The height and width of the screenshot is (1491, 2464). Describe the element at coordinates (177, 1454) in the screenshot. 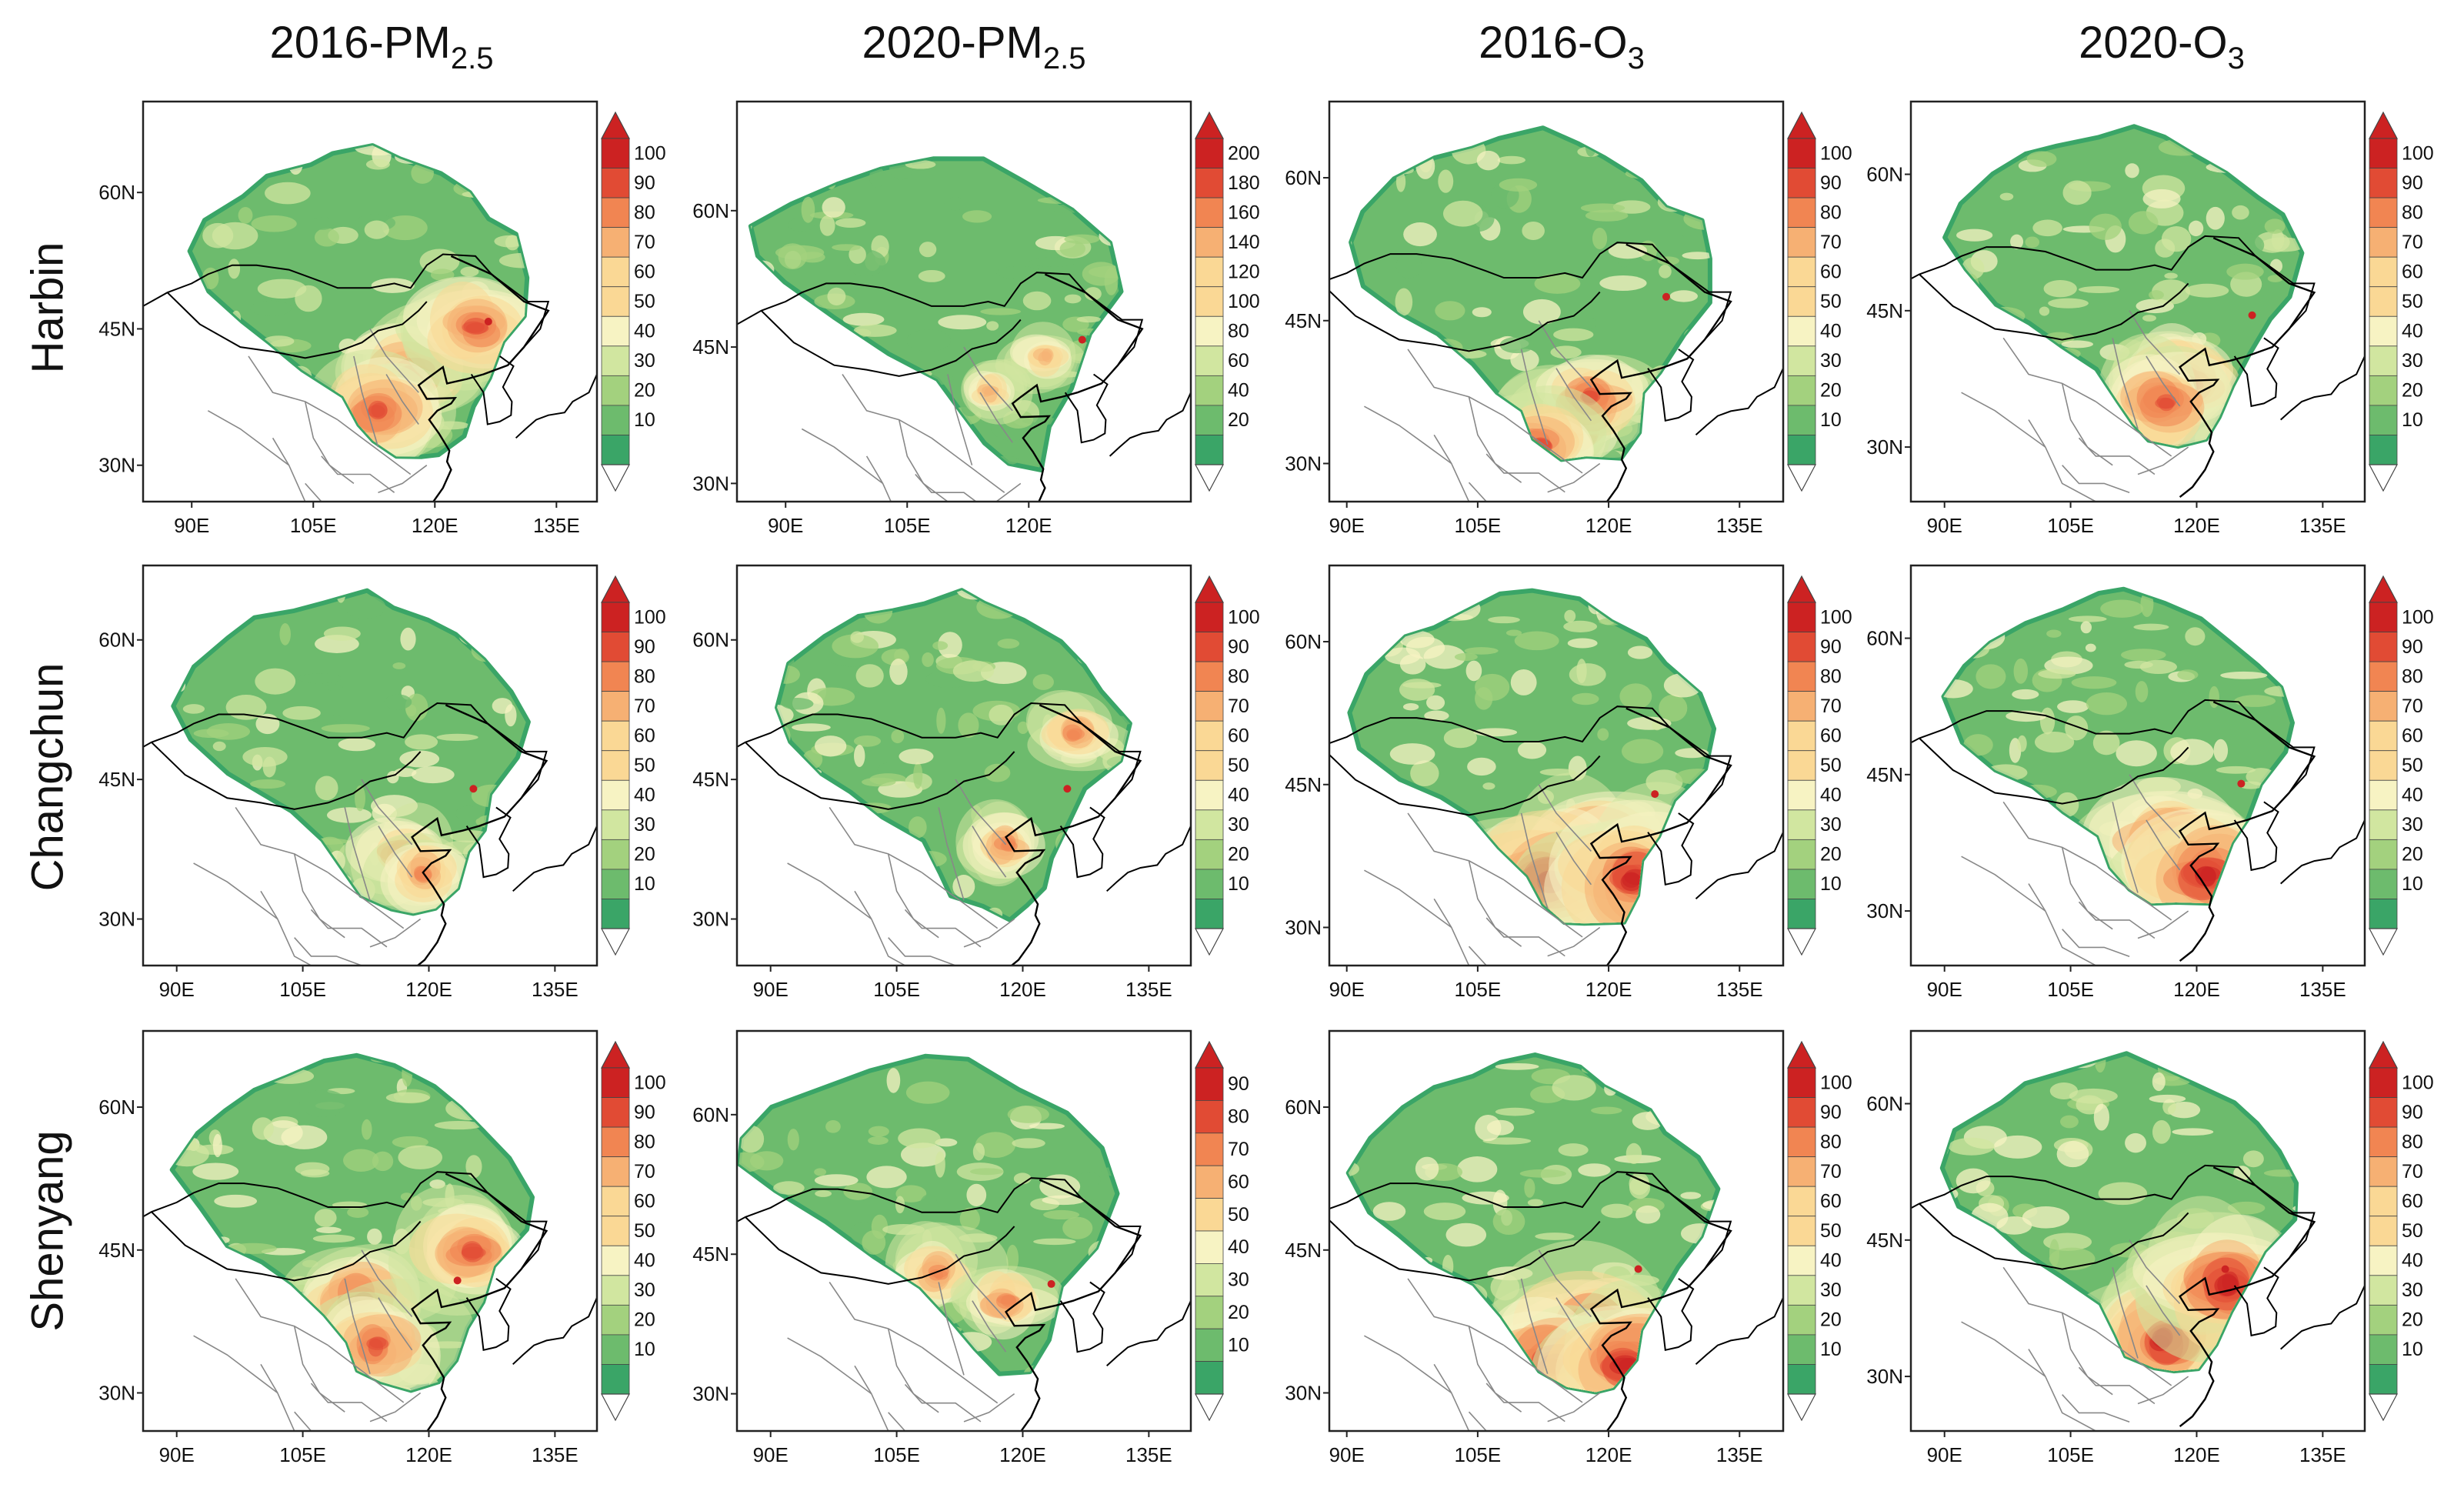

I see `x-tick-label: 90E` at that location.